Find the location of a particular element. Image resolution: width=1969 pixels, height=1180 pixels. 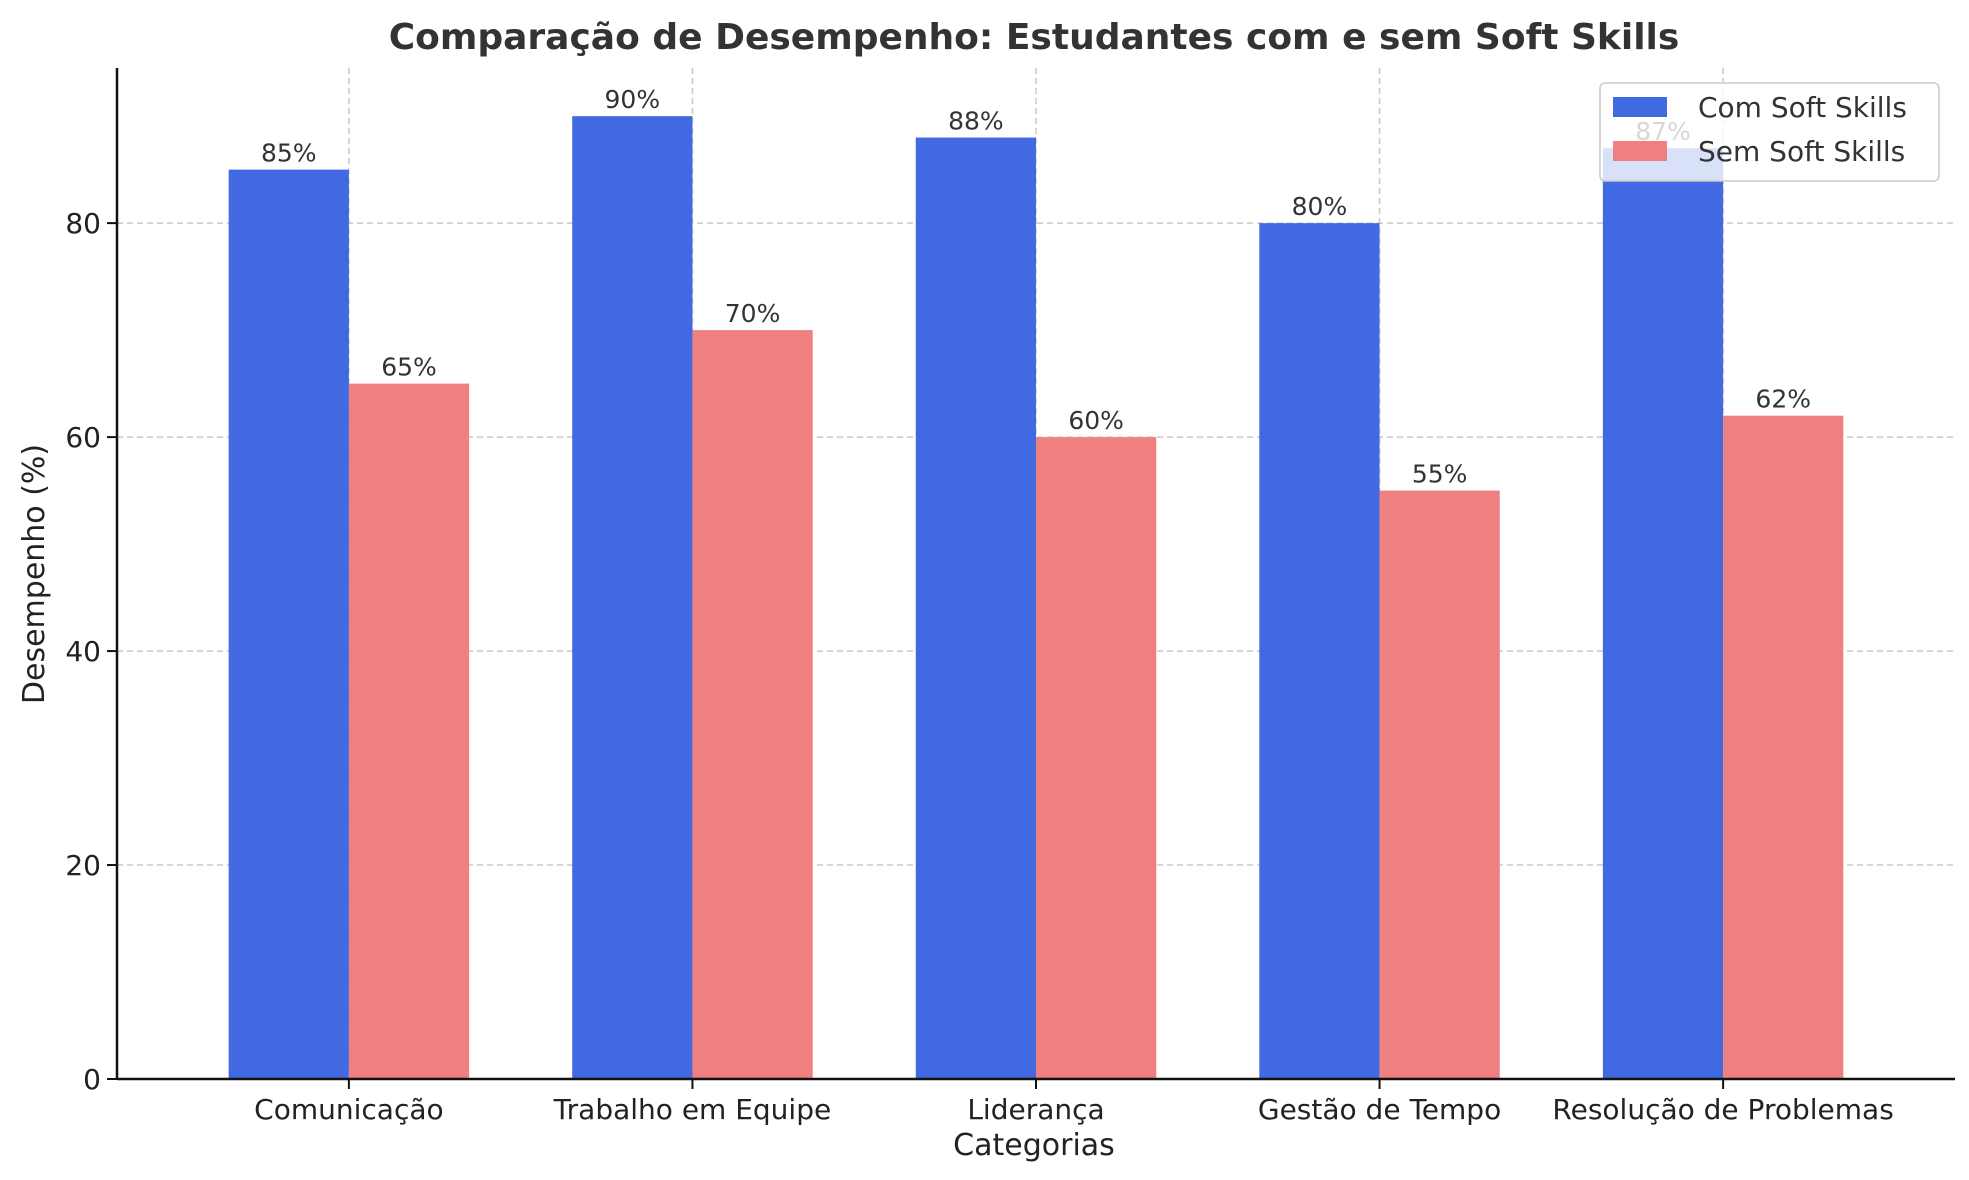

data-label-sem-soft-skills-resolucao-de-problemas: 62% is located at coordinates (1783, 399).